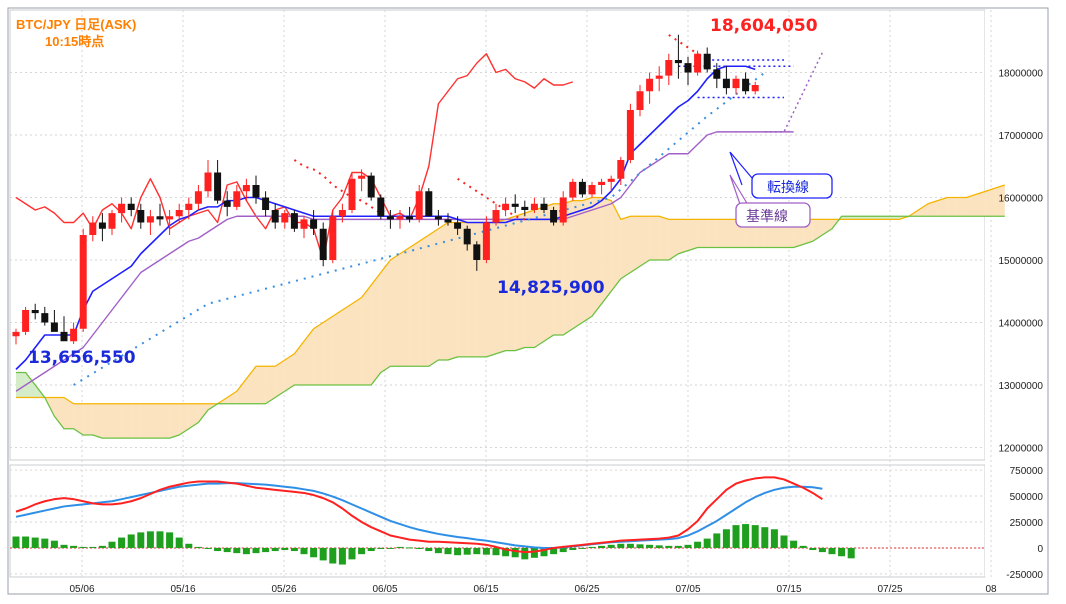 The image size is (1066, 604). What do you see at coordinates (485, 589) in the screenshot?
I see `x-tick-label: 06/15` at bounding box center [485, 589].